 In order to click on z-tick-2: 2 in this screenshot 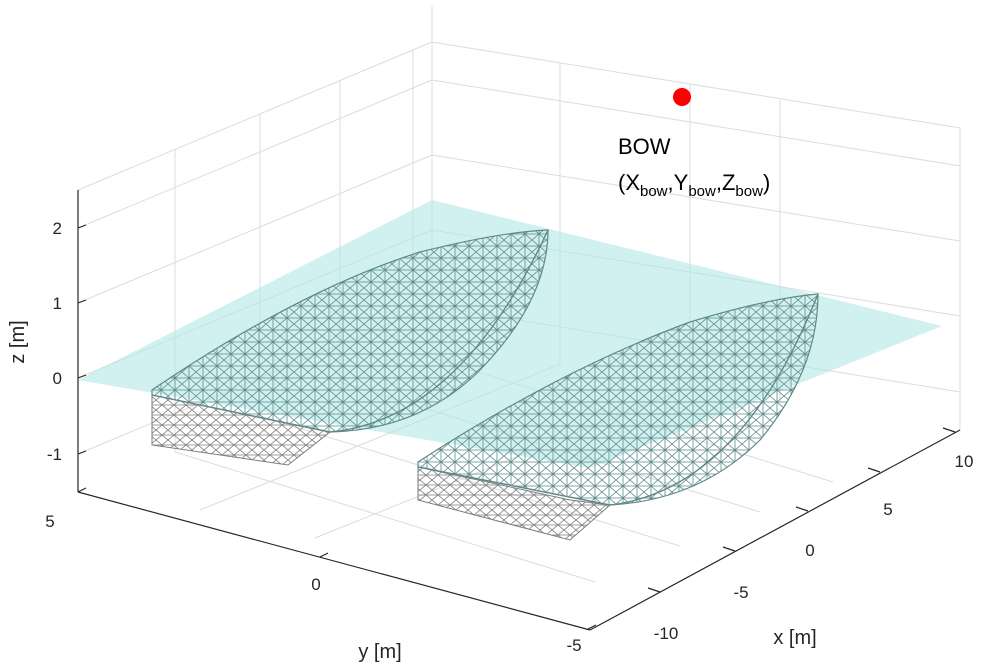, I will do `click(57, 228)`.